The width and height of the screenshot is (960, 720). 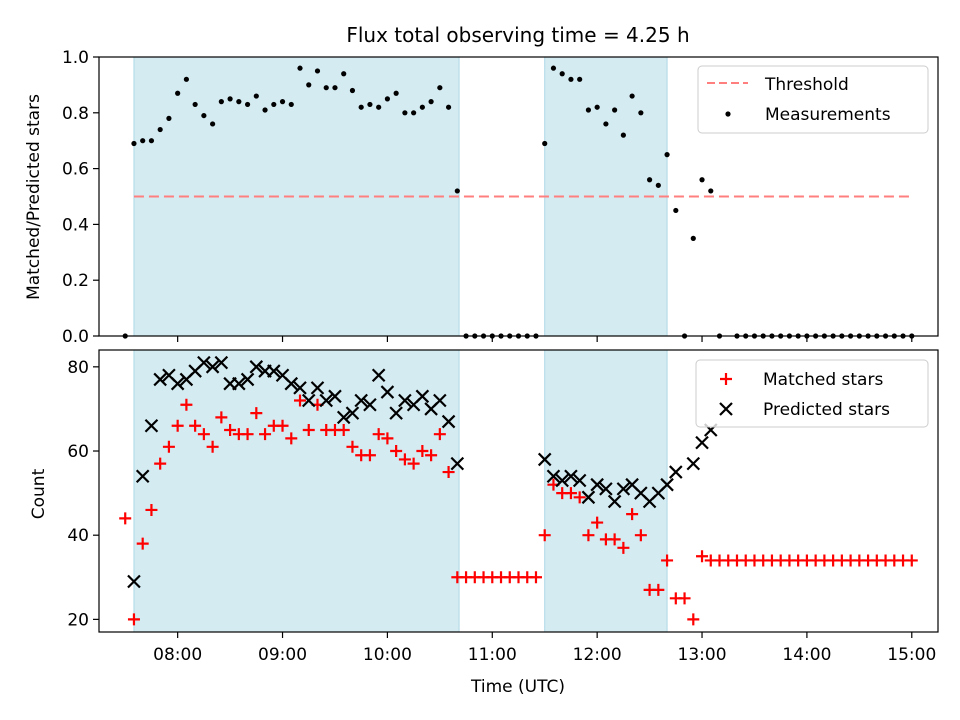 What do you see at coordinates (826, 410) in the screenshot?
I see `legend-predicted-label: Predicted stars` at bounding box center [826, 410].